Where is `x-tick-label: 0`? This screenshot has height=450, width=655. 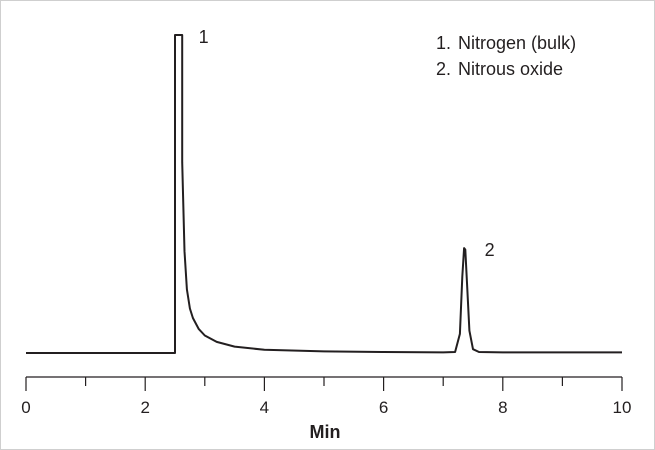 x-tick-label: 0 is located at coordinates (25, 407).